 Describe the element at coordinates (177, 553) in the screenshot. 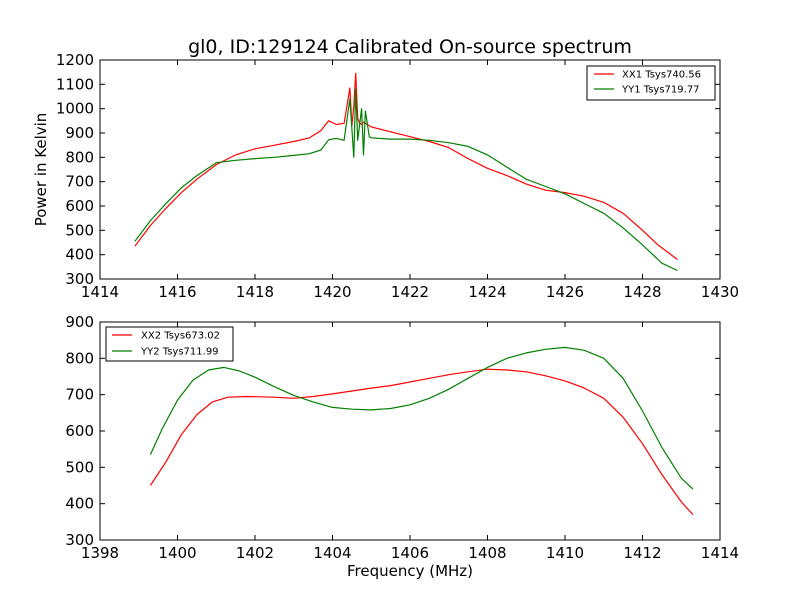

I see `bottom-x-tick-label: 1400` at that location.